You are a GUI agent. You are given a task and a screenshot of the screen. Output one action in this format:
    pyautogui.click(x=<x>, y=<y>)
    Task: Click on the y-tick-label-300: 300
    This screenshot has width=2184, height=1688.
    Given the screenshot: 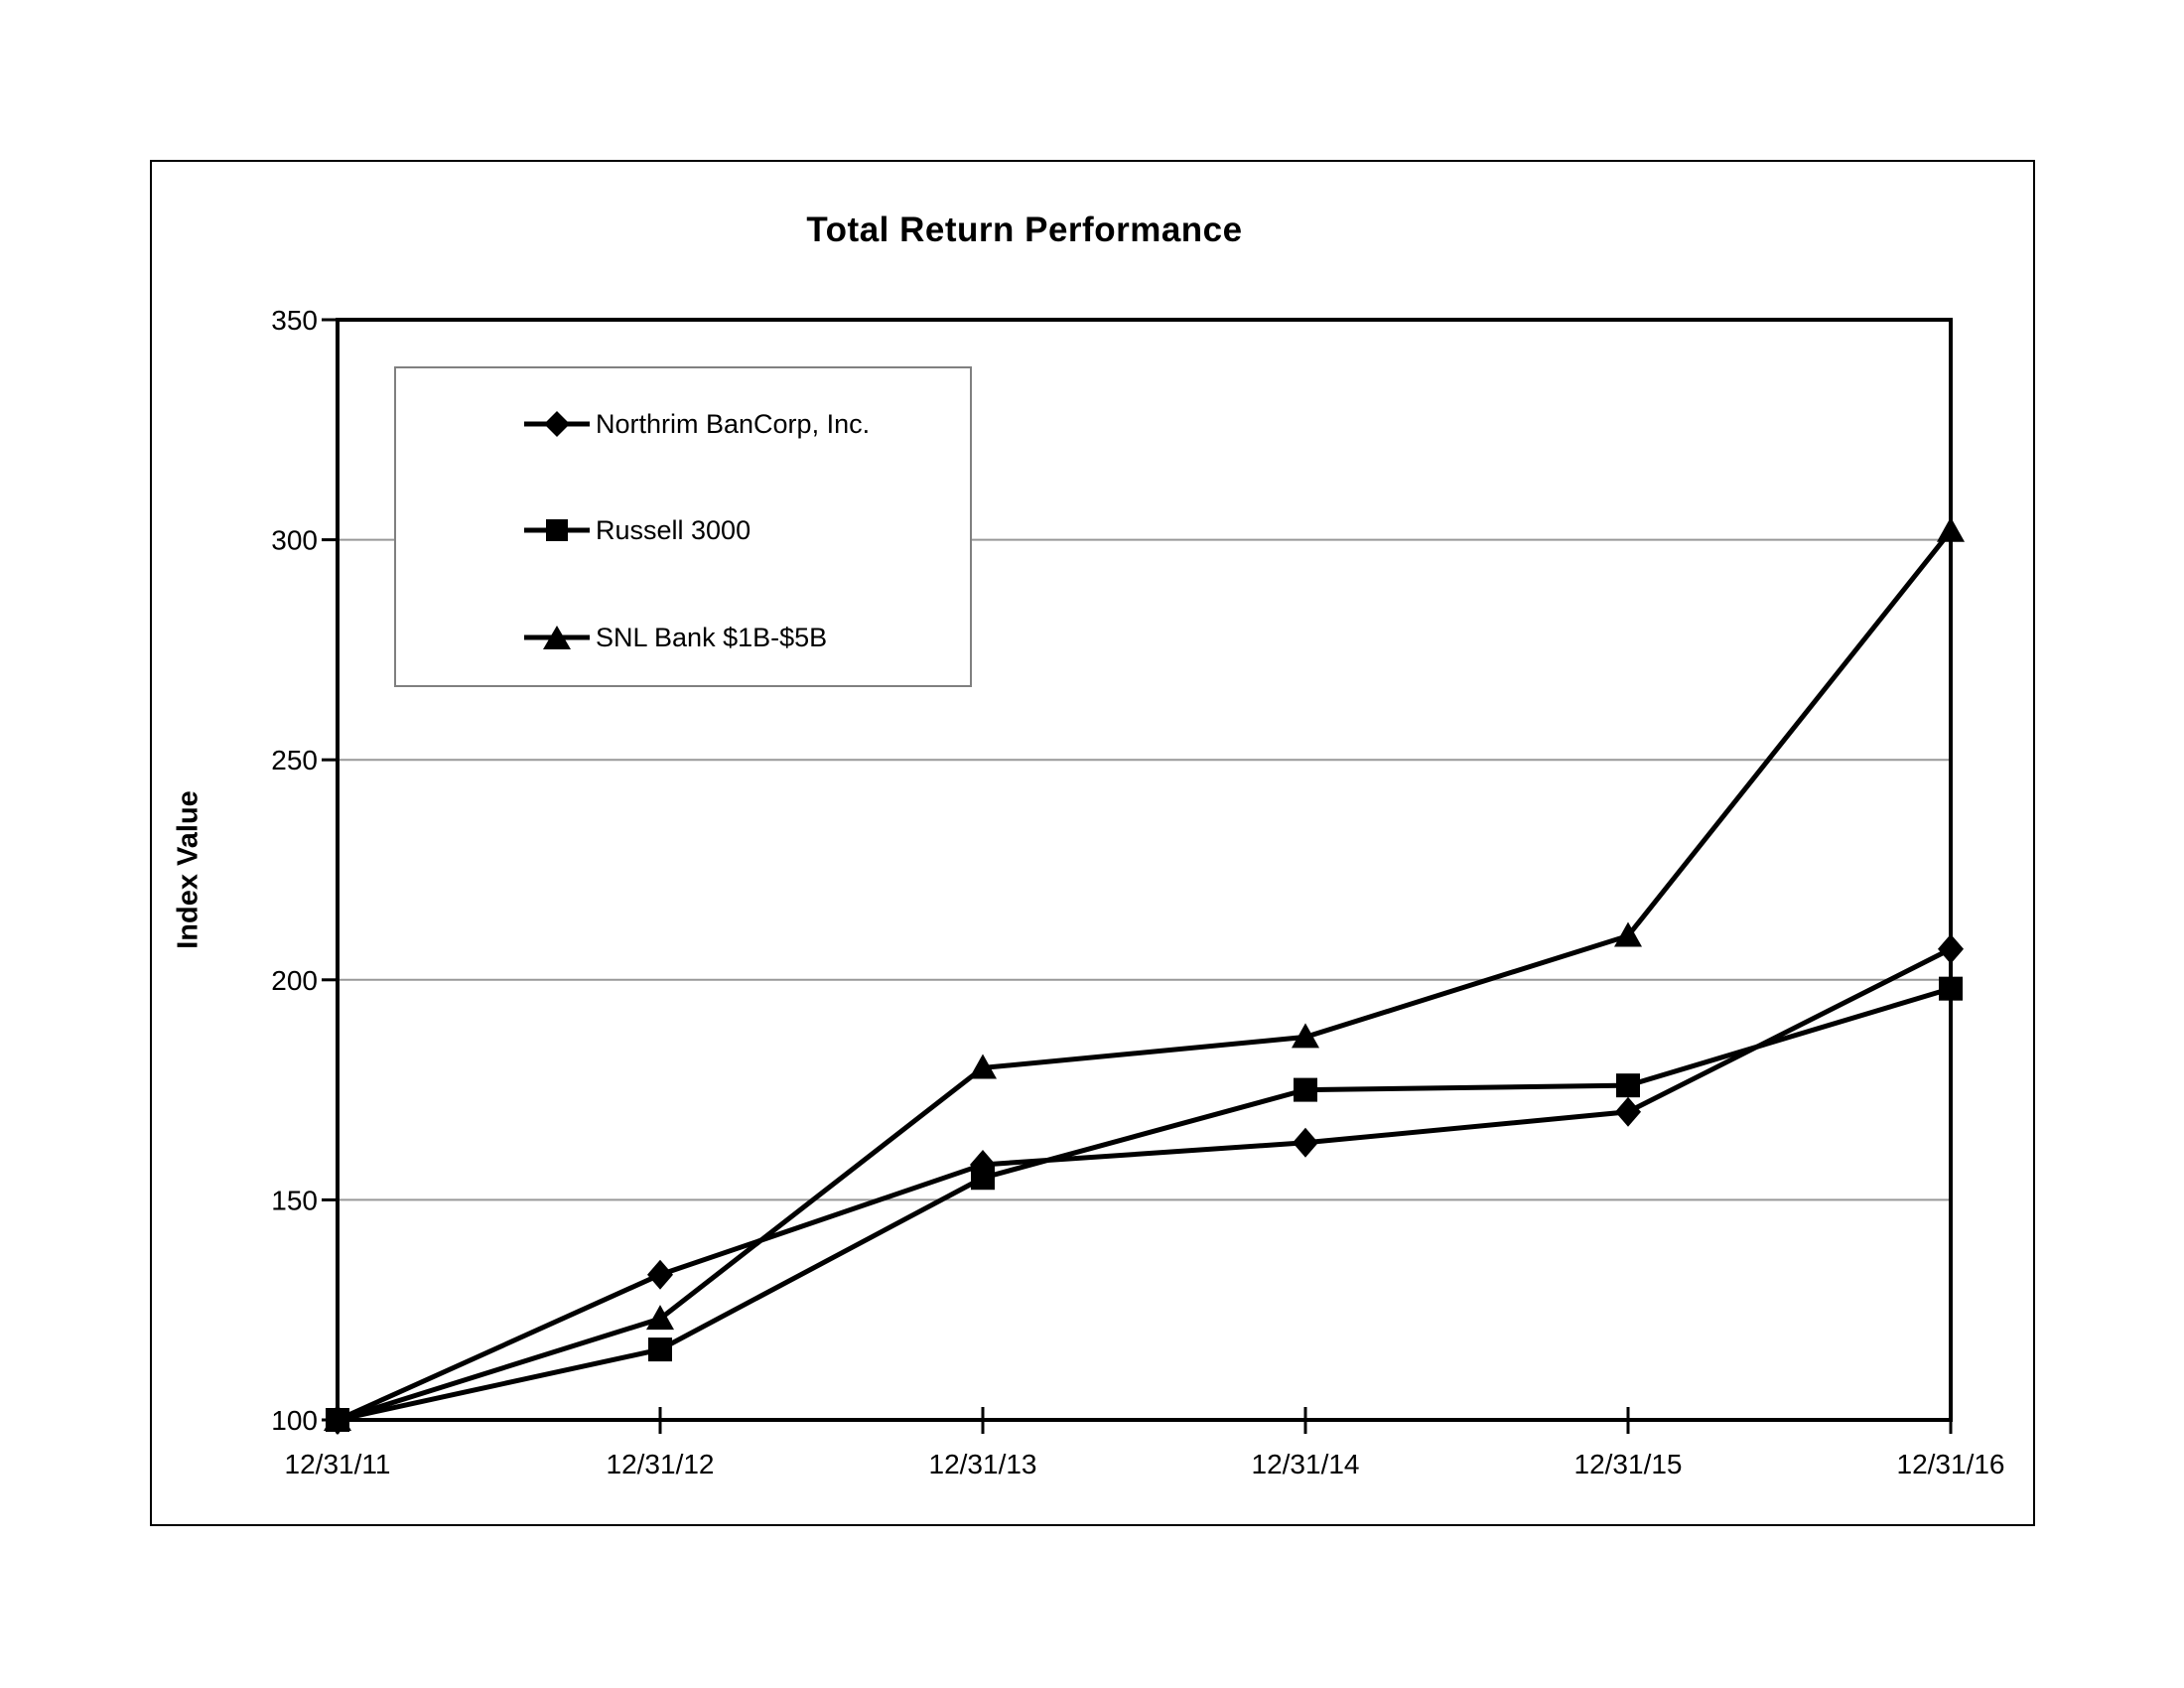 What is the action you would take?
    pyautogui.click(x=294, y=540)
    